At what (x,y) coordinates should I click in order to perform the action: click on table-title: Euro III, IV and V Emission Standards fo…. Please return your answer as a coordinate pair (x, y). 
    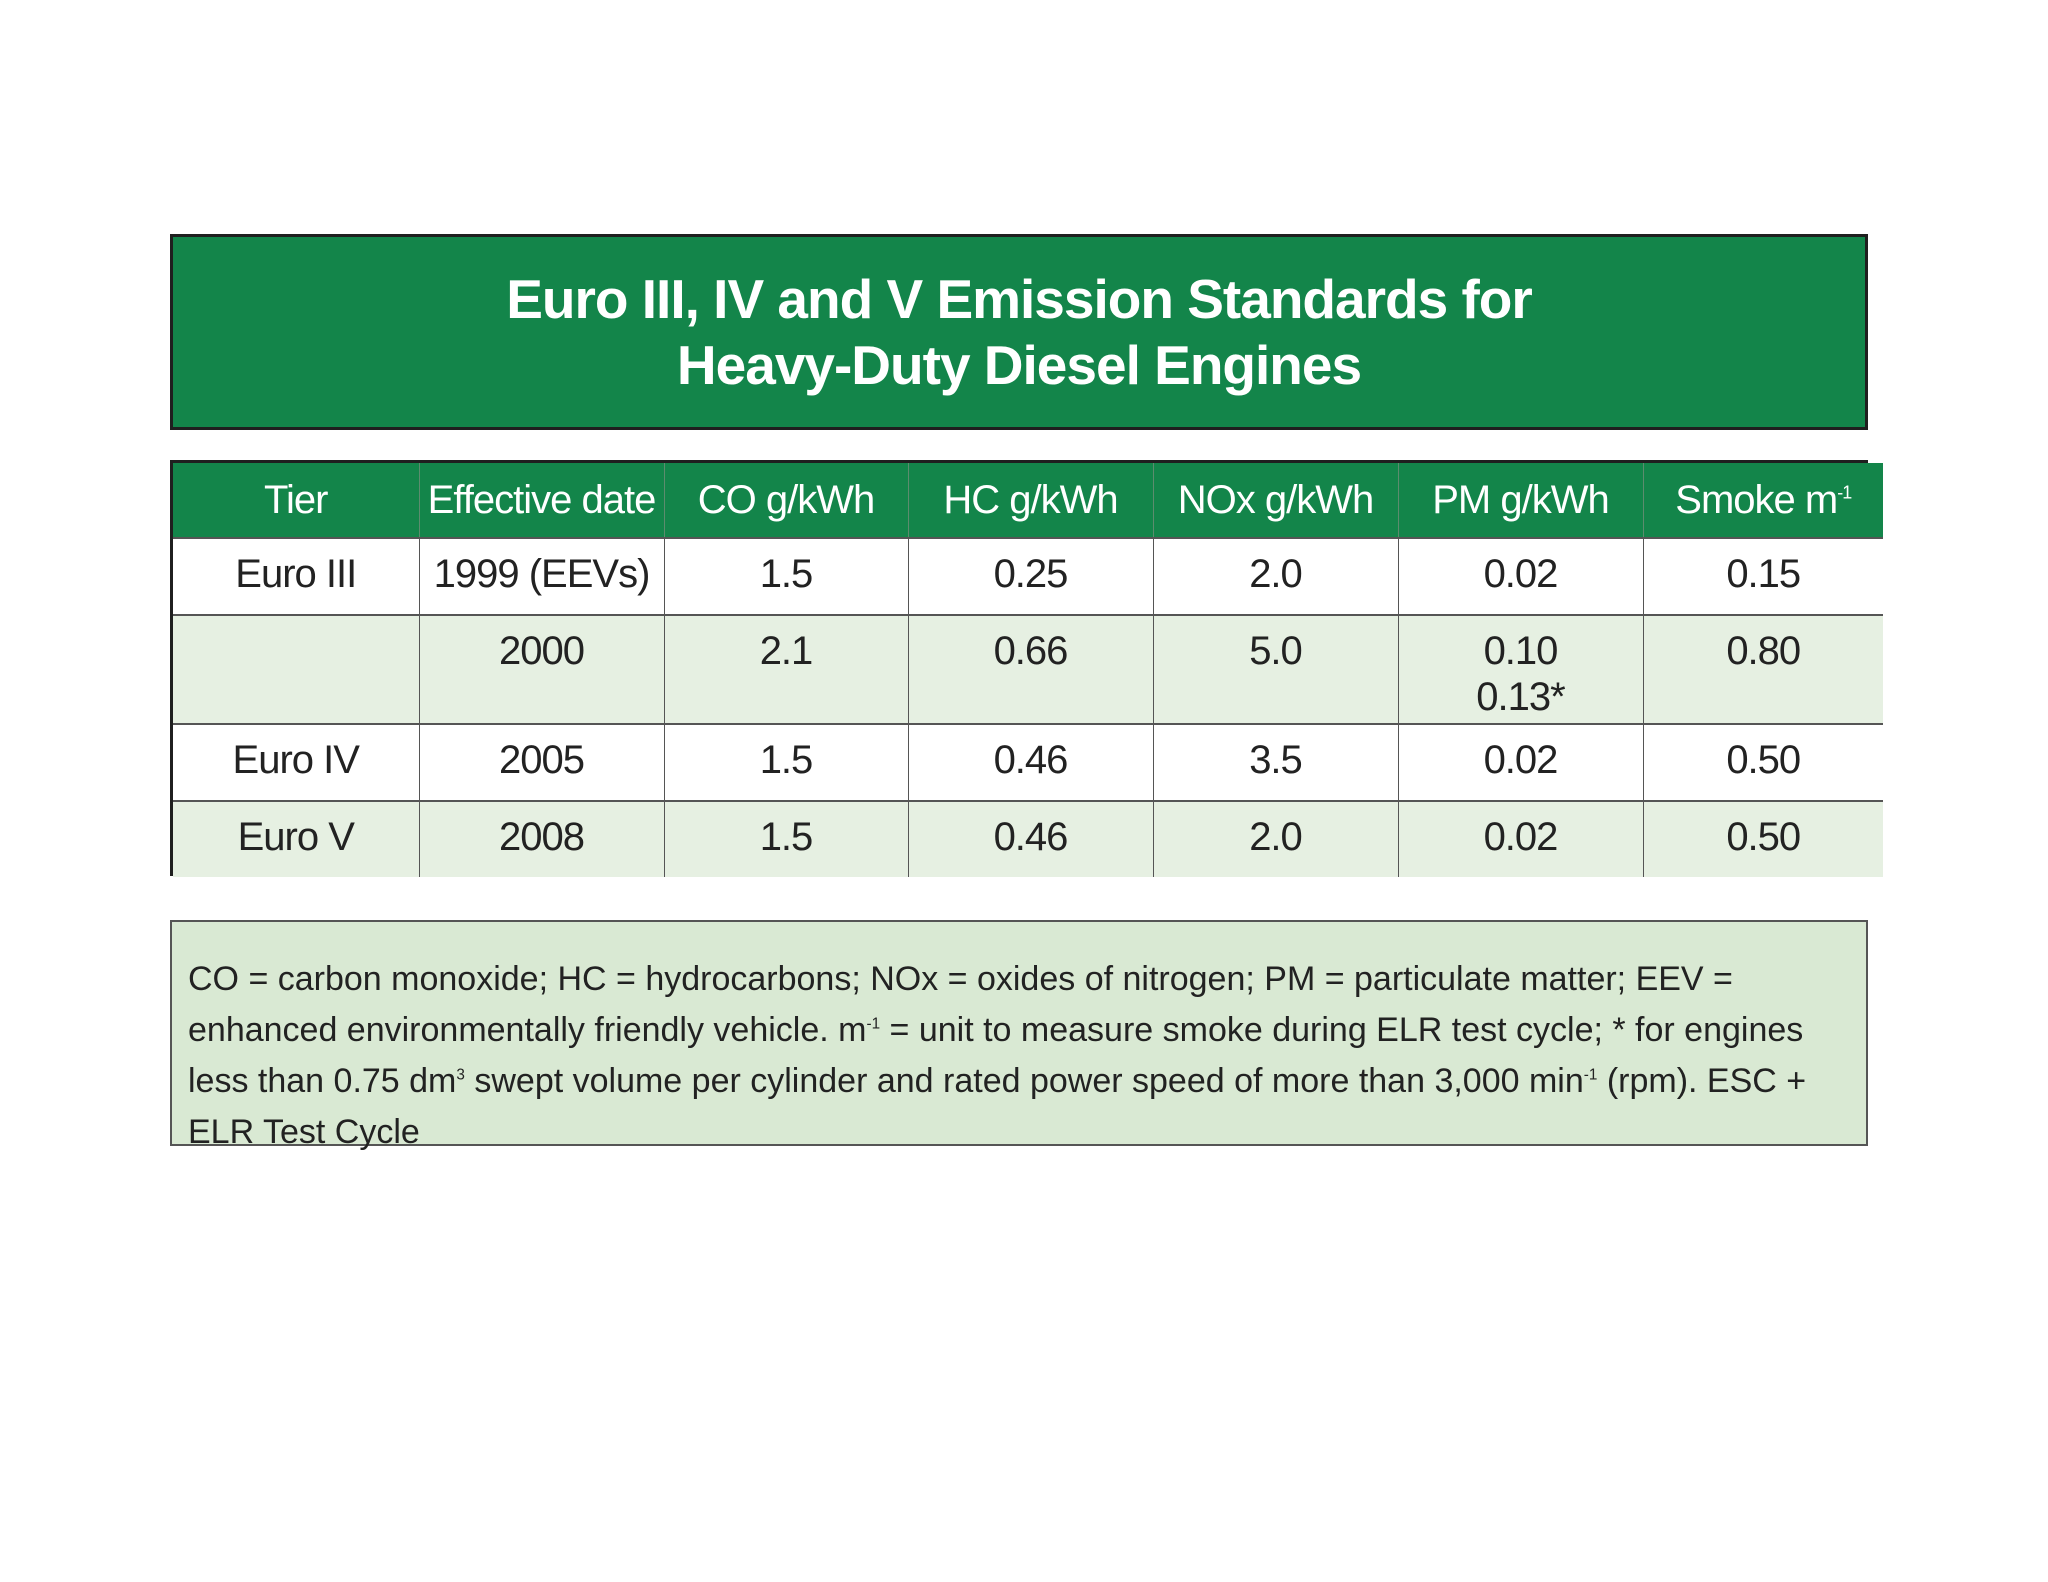
    Looking at the image, I should click on (1019, 332).